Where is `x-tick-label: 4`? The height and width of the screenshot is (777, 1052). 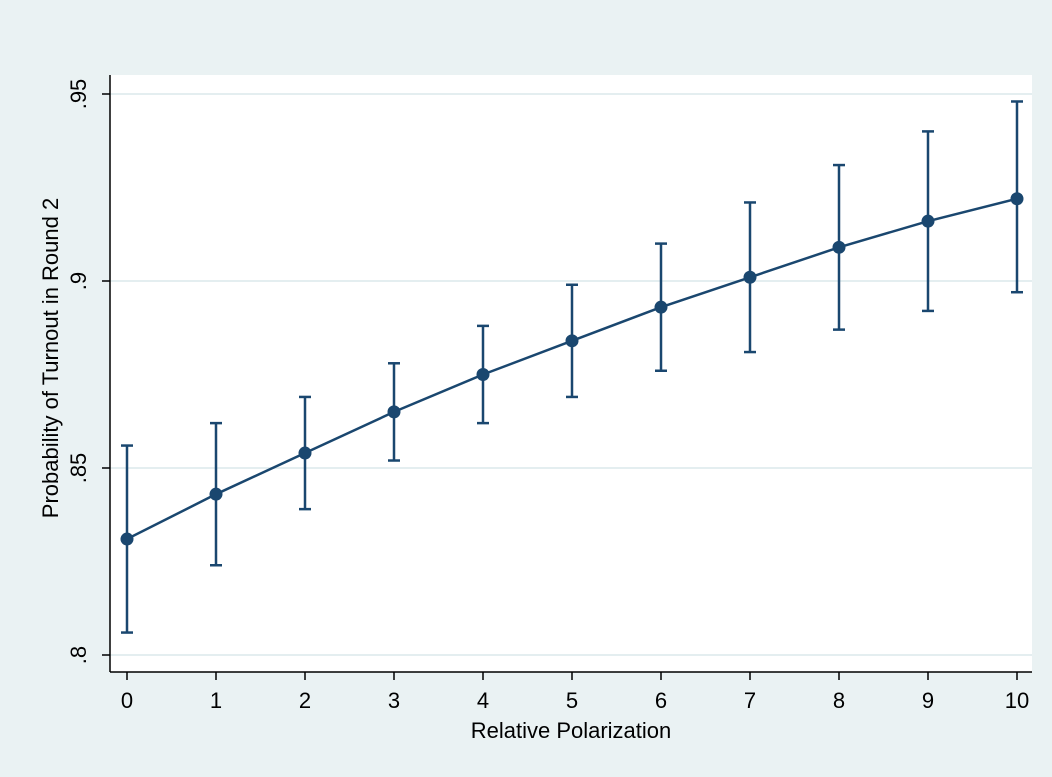
x-tick-label: 4 is located at coordinates (483, 700).